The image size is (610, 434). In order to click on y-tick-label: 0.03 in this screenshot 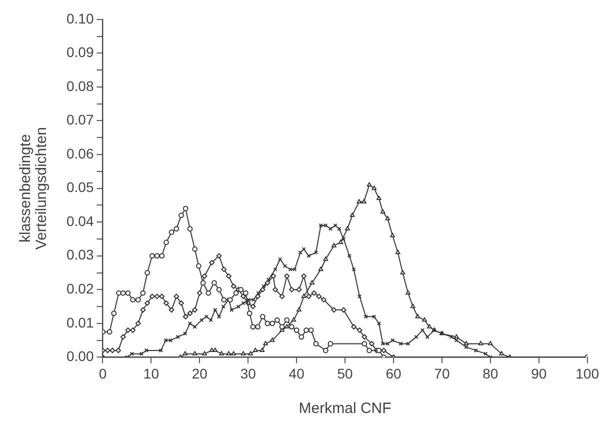, I will do `click(80, 254)`.